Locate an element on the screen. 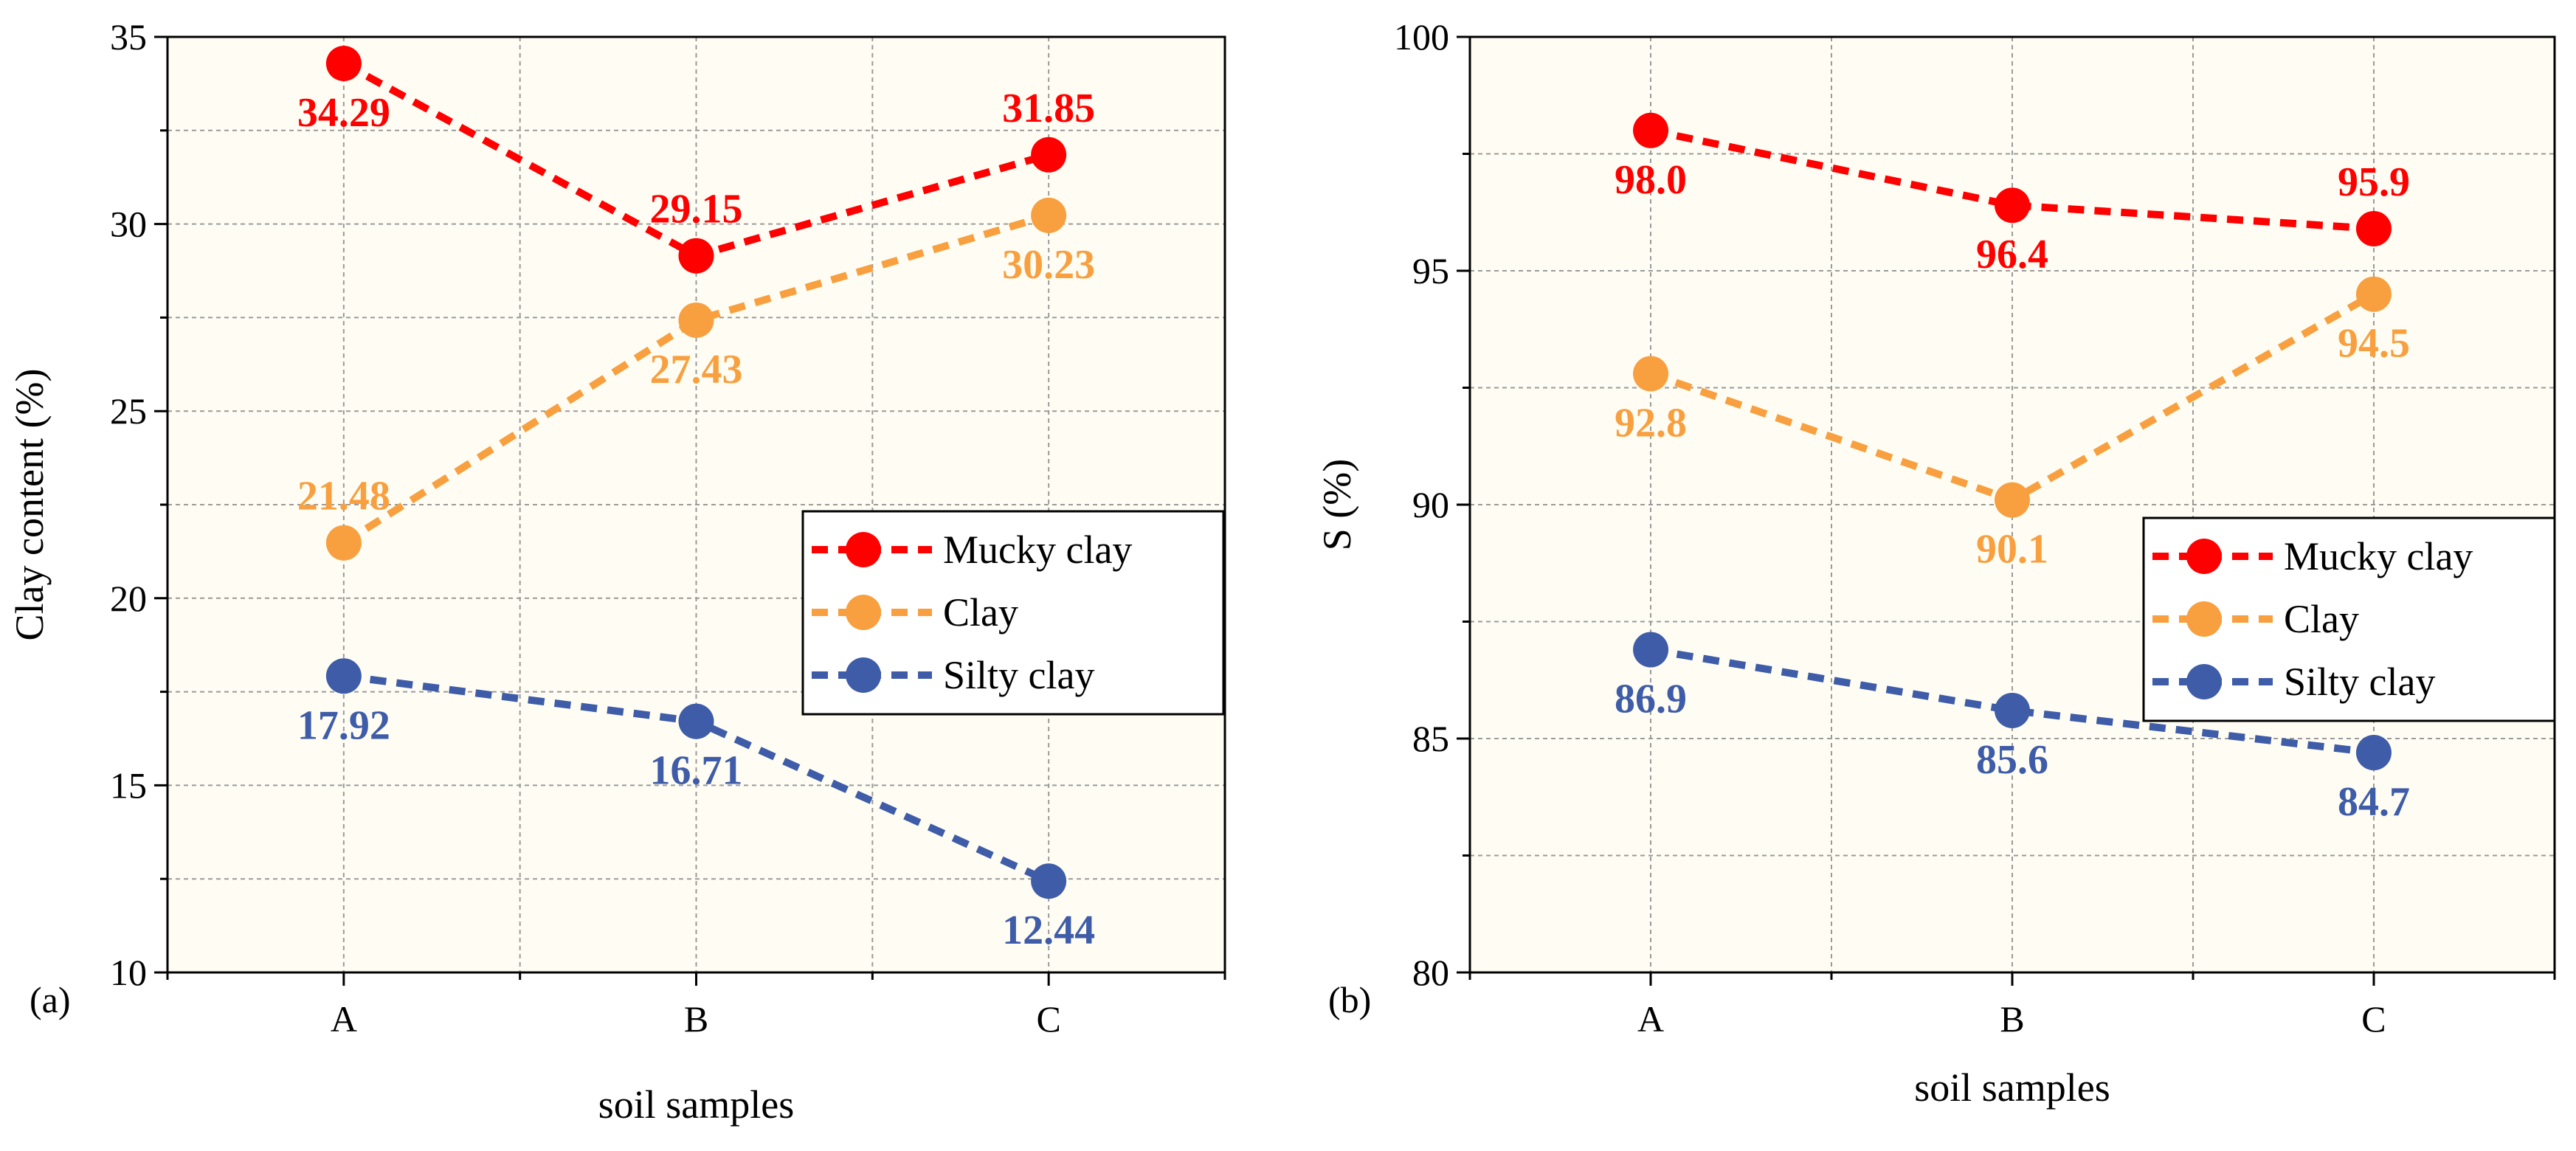 The width and height of the screenshot is (2576, 1151). data-label-silty: 86.9 is located at coordinates (1651, 699).